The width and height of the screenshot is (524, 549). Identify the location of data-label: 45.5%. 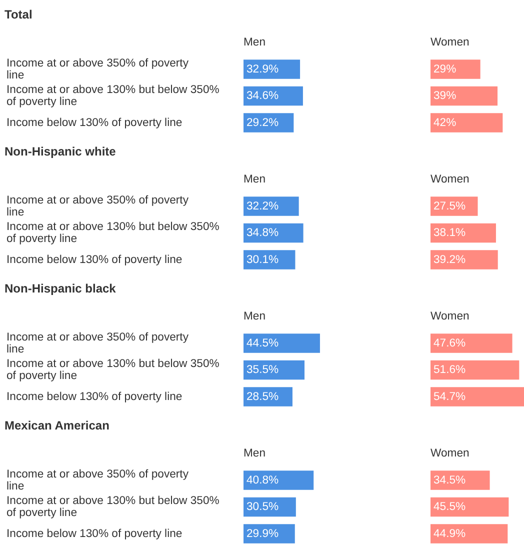
(450, 507).